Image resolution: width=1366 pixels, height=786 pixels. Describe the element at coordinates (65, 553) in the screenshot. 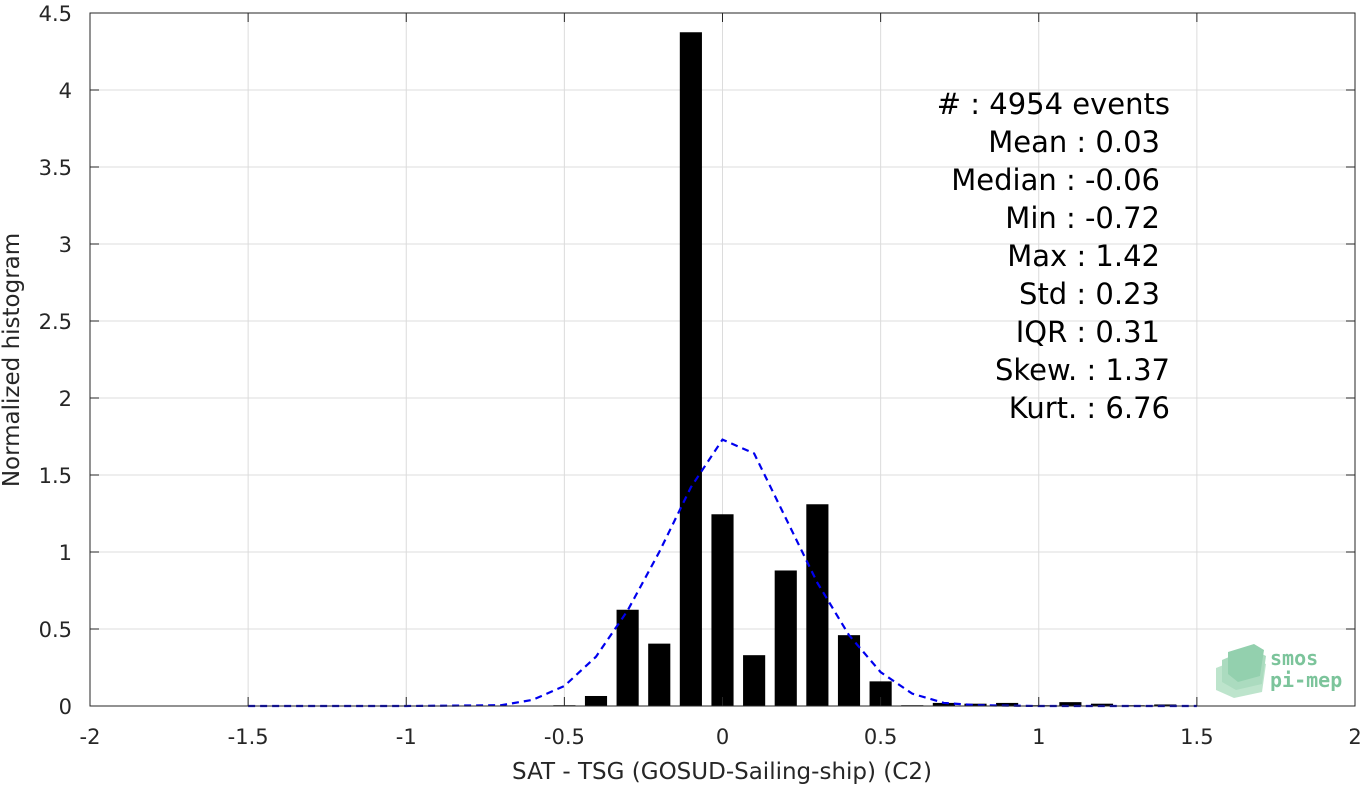

I see `y-tick-label: 1` at that location.